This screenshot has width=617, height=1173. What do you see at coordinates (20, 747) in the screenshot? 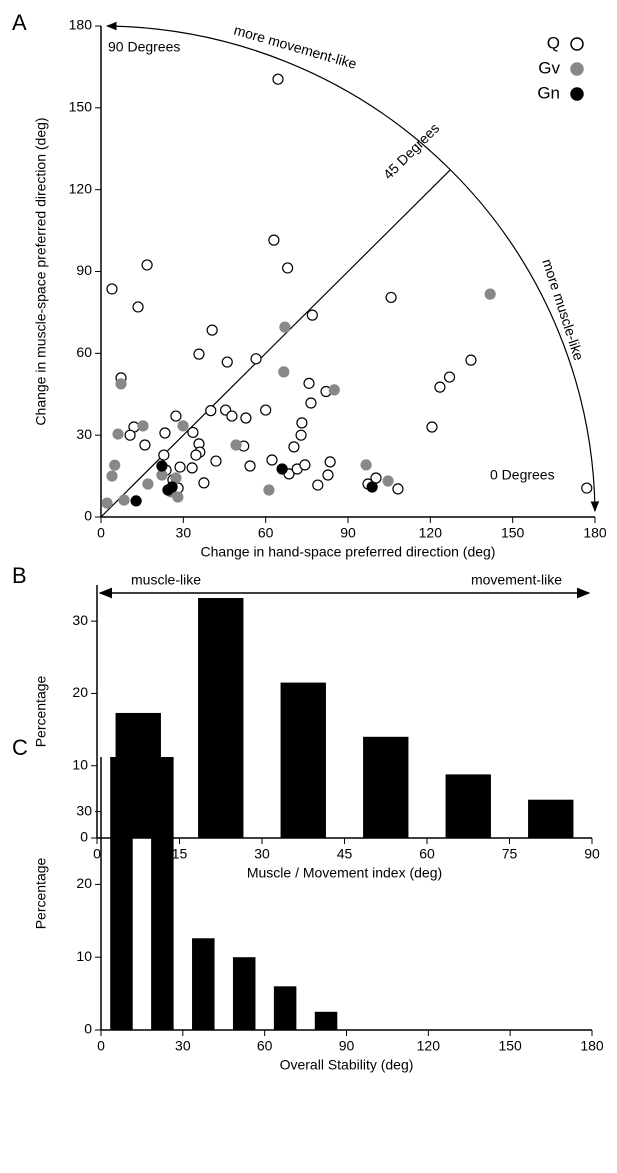
I see `panel-label: C` at bounding box center [20, 747].